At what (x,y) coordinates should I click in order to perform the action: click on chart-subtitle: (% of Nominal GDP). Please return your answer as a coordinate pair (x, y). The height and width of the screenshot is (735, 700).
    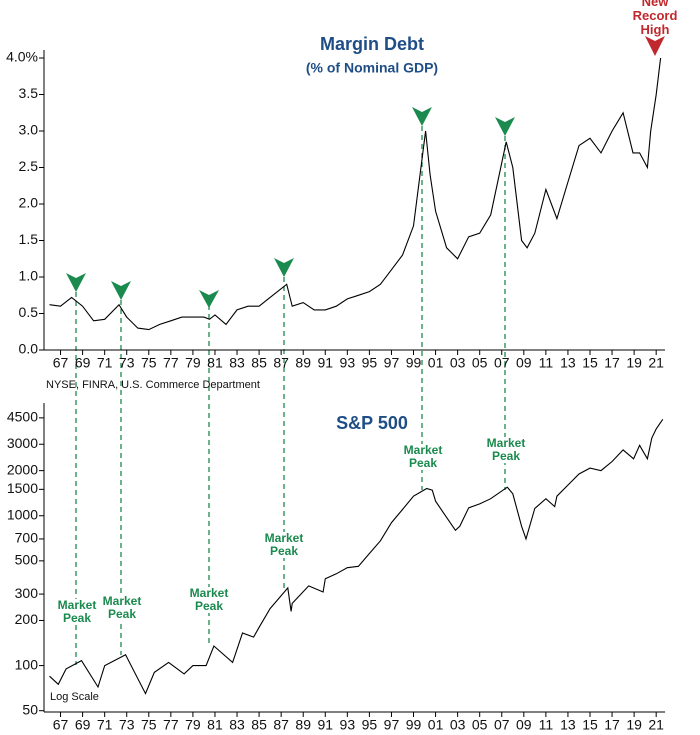
    Looking at the image, I should click on (372, 68).